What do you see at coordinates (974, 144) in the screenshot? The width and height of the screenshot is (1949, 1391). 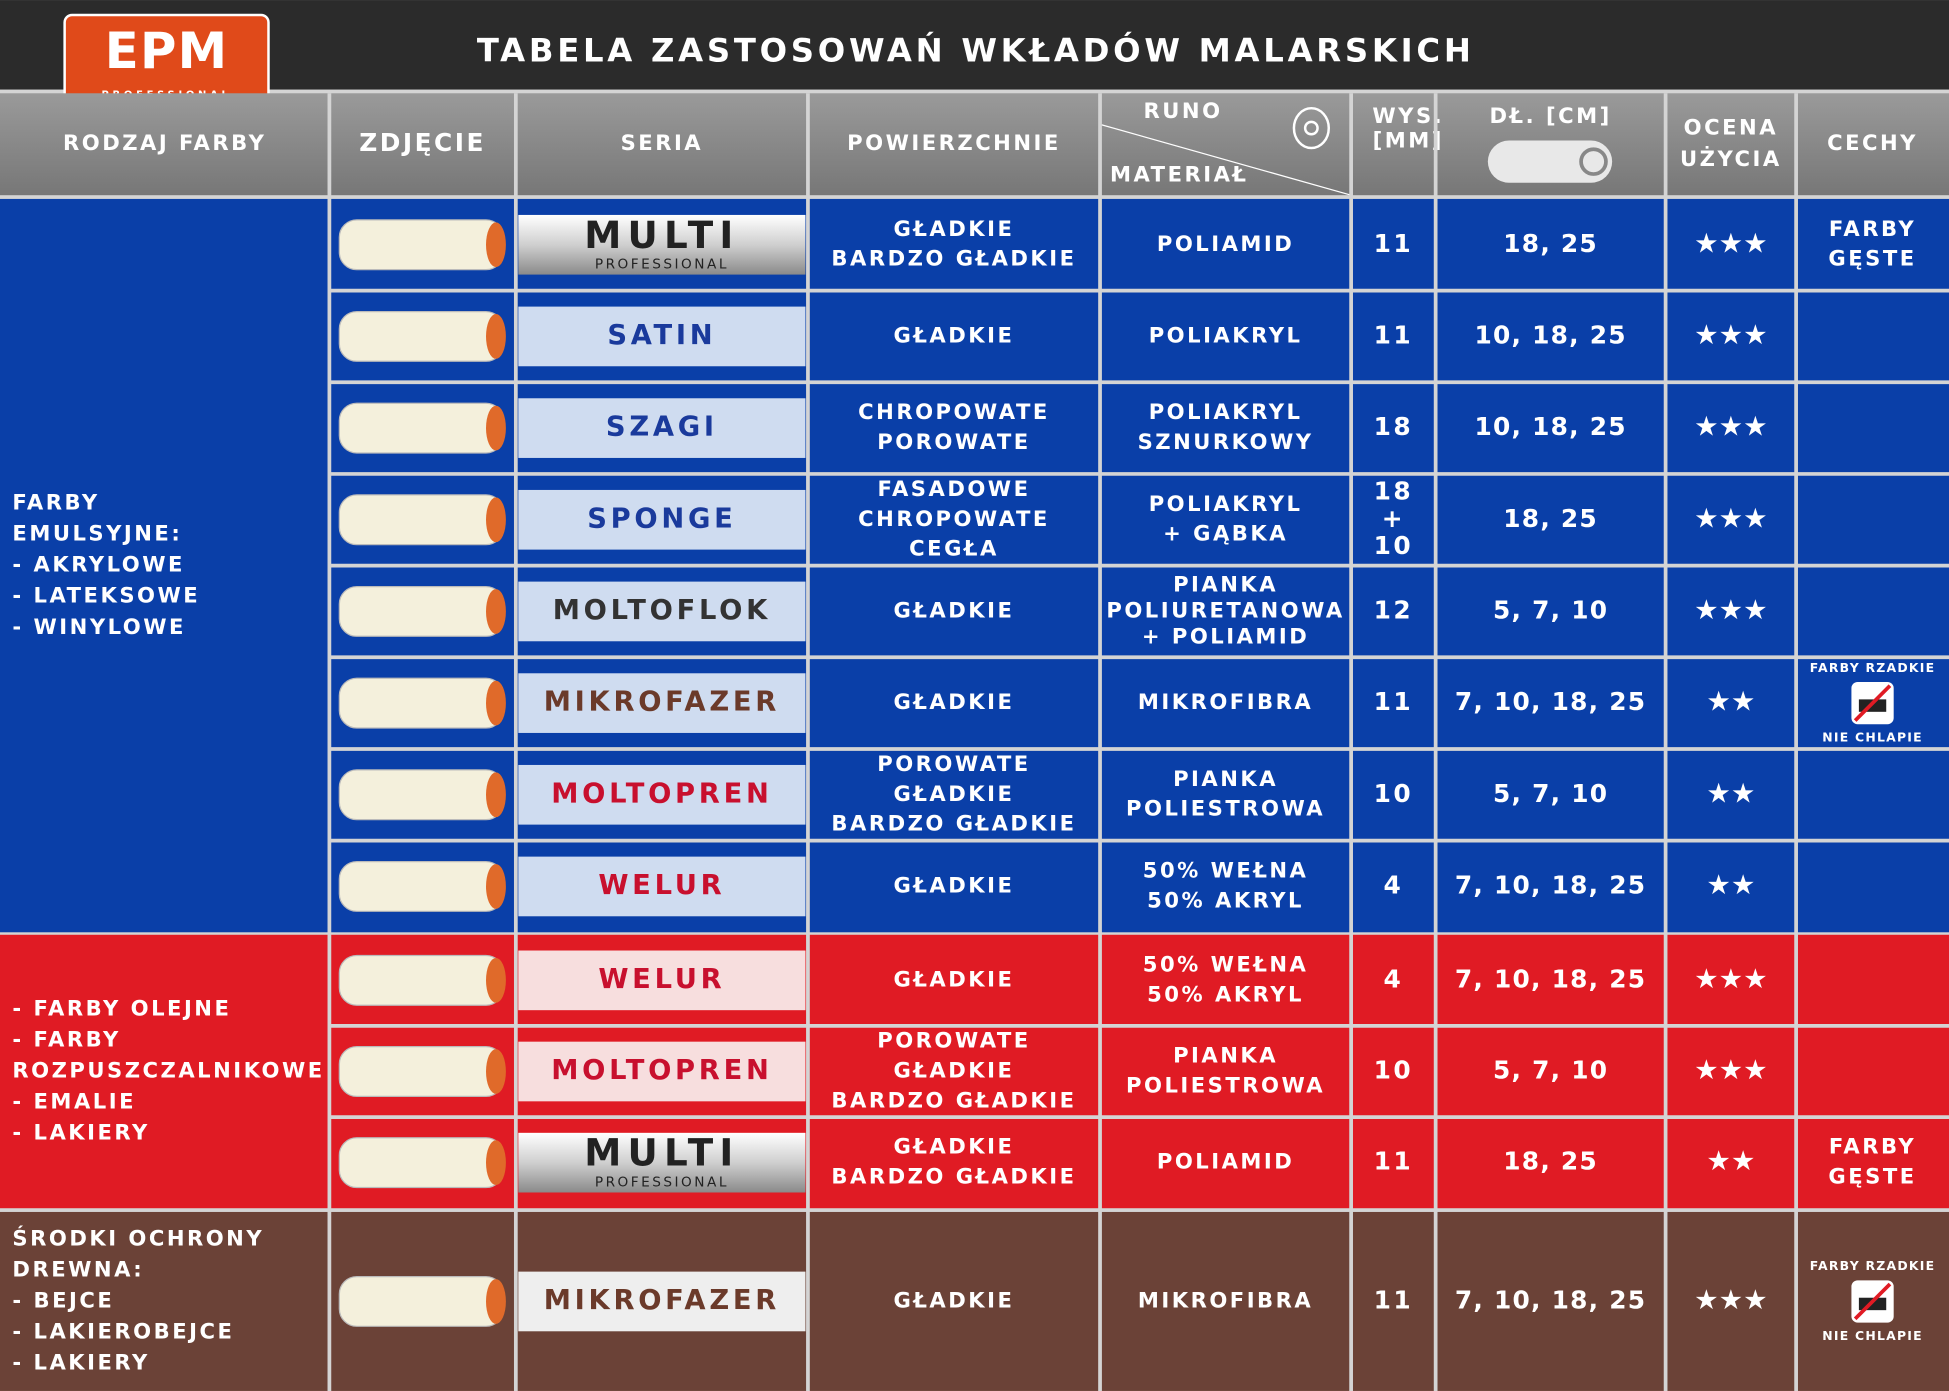 I see `header-bar` at bounding box center [974, 144].